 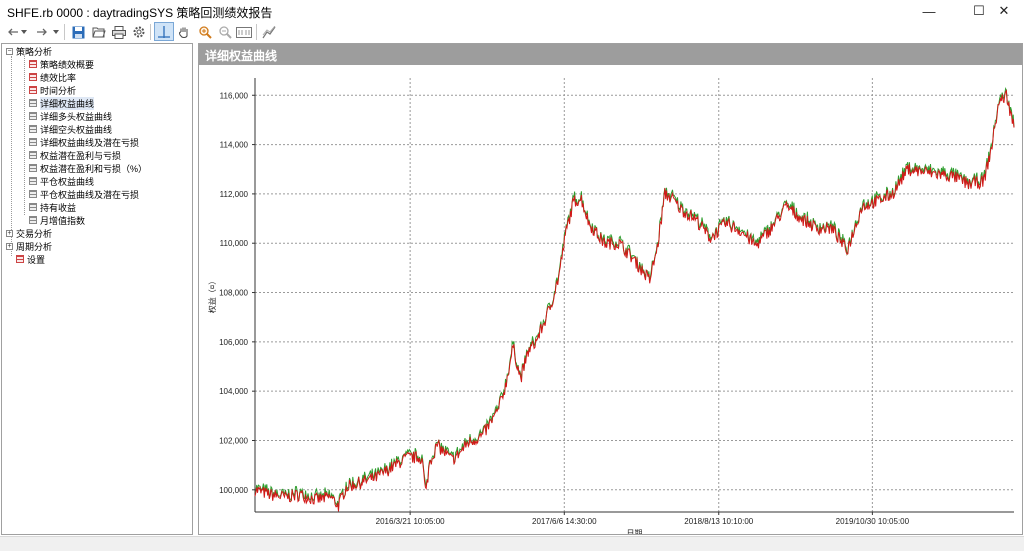 I want to click on y-tick-label: 106,000, so click(x=233, y=342).